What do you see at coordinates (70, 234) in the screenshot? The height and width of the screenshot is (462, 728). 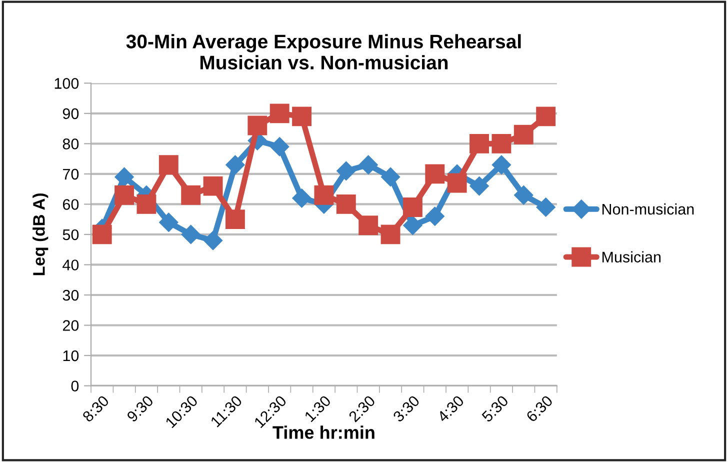 I see `y-tick-label: 50` at bounding box center [70, 234].